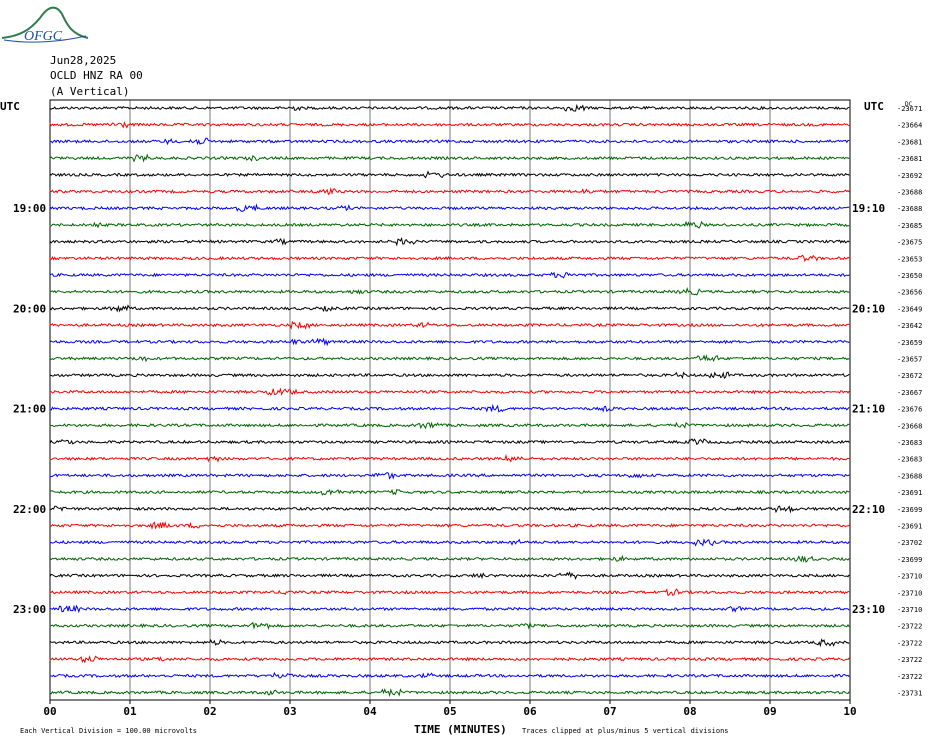  I want to click on dc-offset-label: -23702, so click(909, 543).